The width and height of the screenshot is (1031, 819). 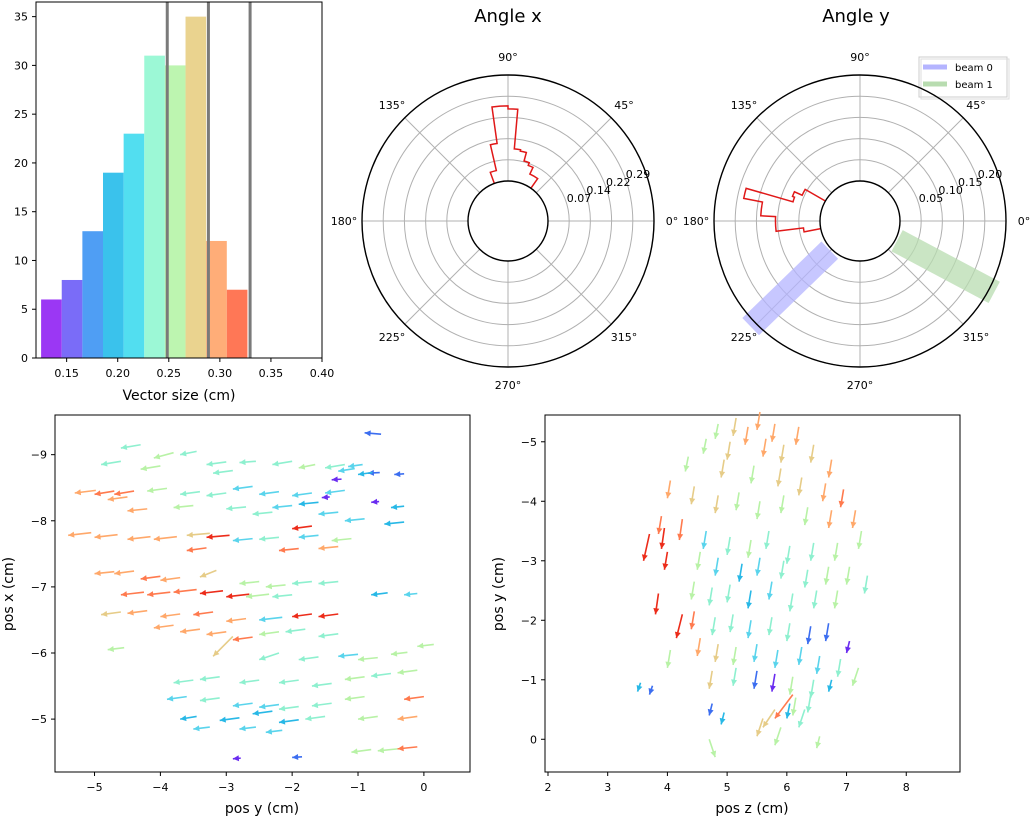 I want to click on quiv1-ytick-label-2: −7, so click(x=39, y=587).